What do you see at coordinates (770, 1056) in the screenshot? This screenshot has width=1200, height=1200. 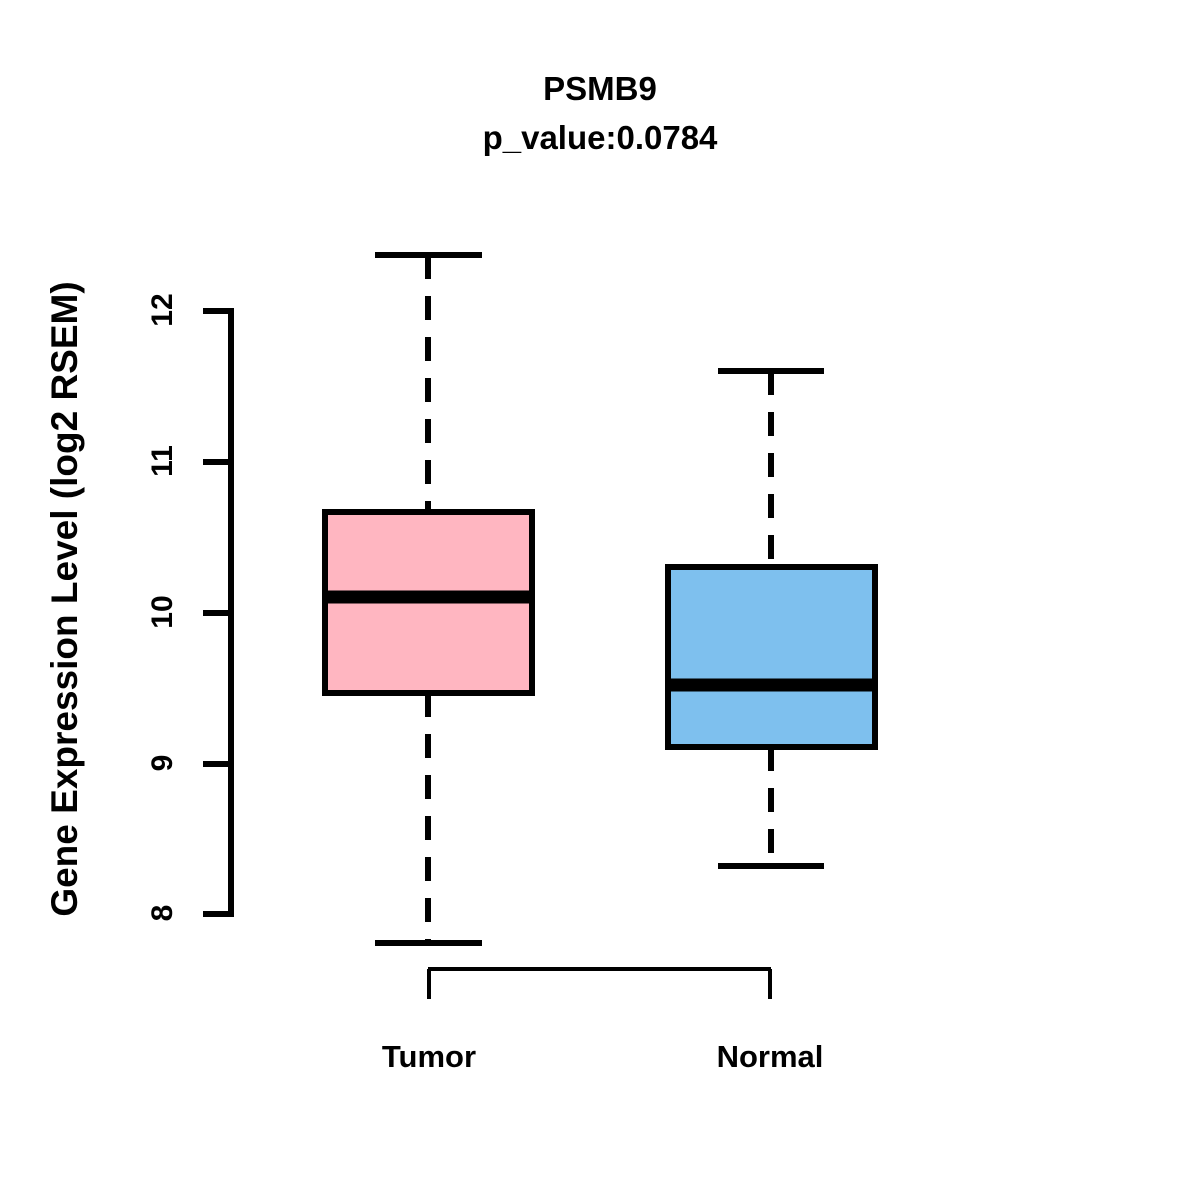 I see `x-tick-label-normal: Normal` at bounding box center [770, 1056].